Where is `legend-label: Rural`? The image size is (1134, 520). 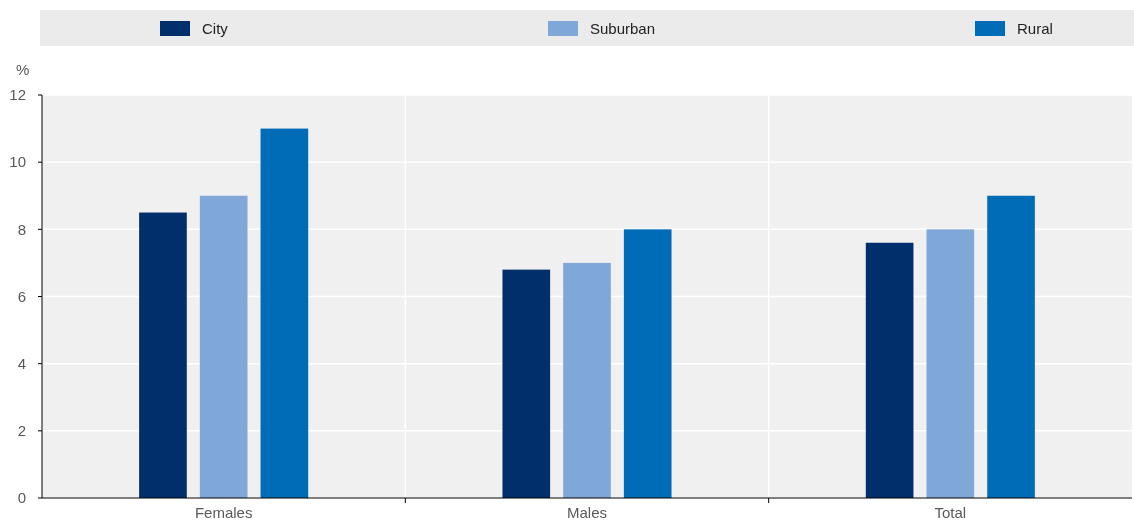
legend-label: Rural is located at coordinates (1035, 29).